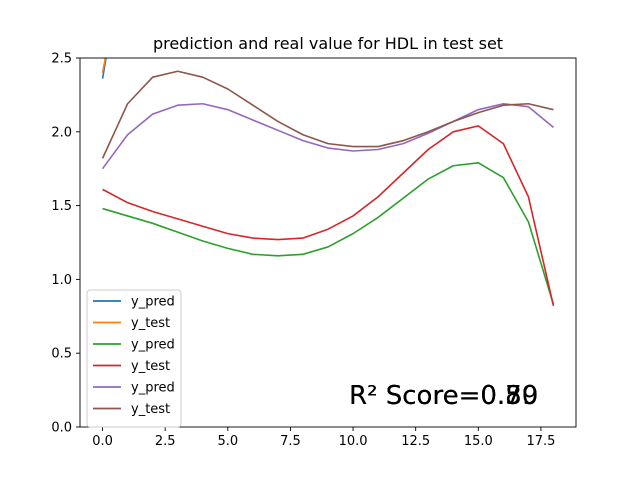  I want to click on legend-label-1: y_pred, so click(153, 302).